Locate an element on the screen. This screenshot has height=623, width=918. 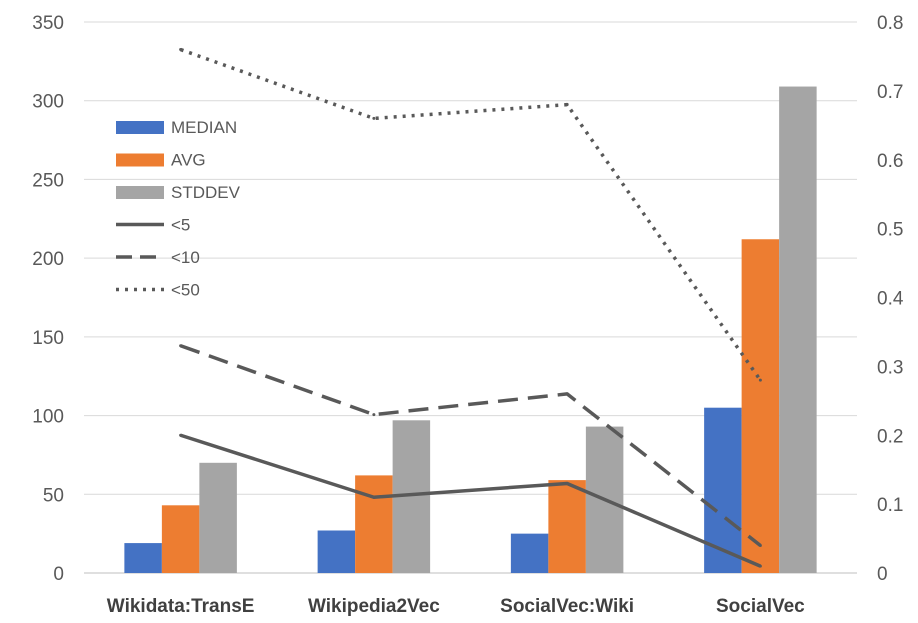
legend-swatch-avg is located at coordinates (140, 160).